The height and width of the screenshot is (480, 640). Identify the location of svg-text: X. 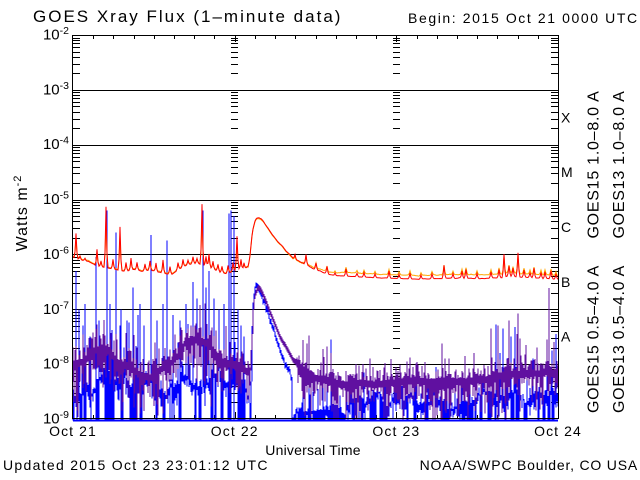
(566, 117).